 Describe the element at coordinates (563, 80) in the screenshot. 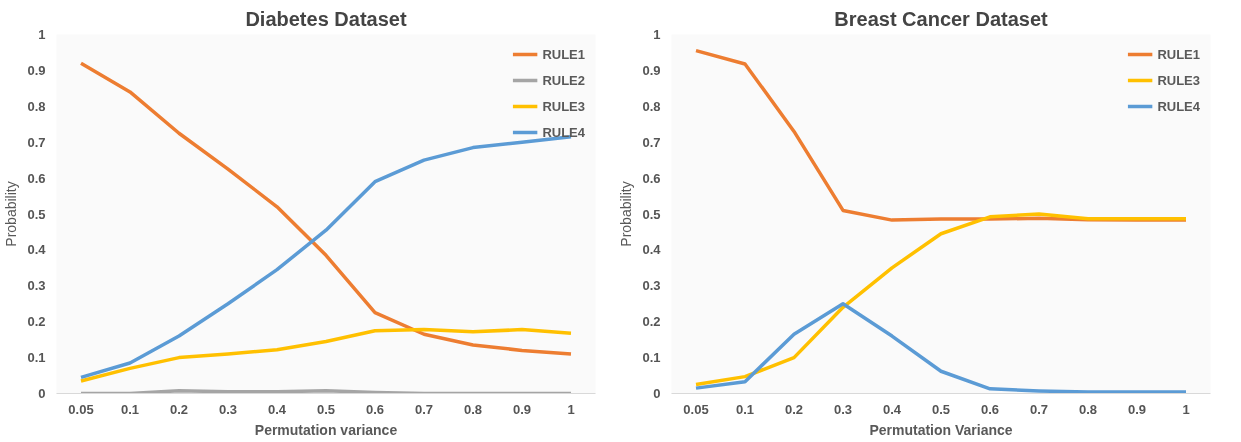

I see `legend-label: RULE2` at that location.